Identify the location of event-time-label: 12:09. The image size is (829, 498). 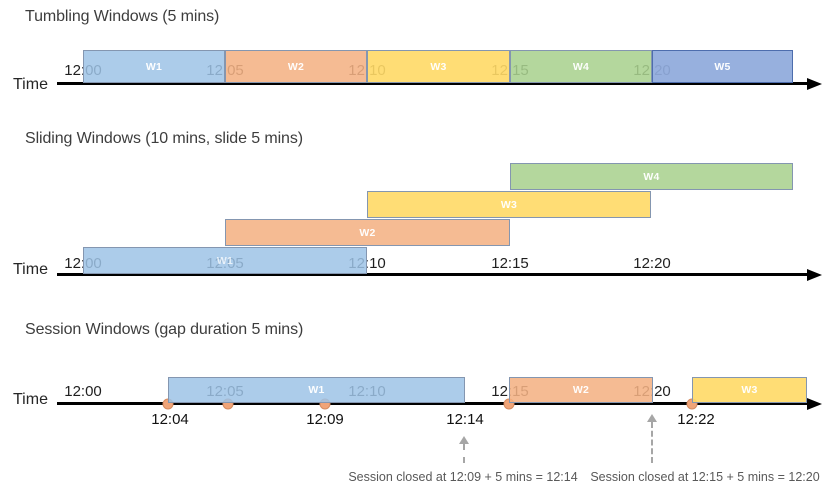
(325, 419).